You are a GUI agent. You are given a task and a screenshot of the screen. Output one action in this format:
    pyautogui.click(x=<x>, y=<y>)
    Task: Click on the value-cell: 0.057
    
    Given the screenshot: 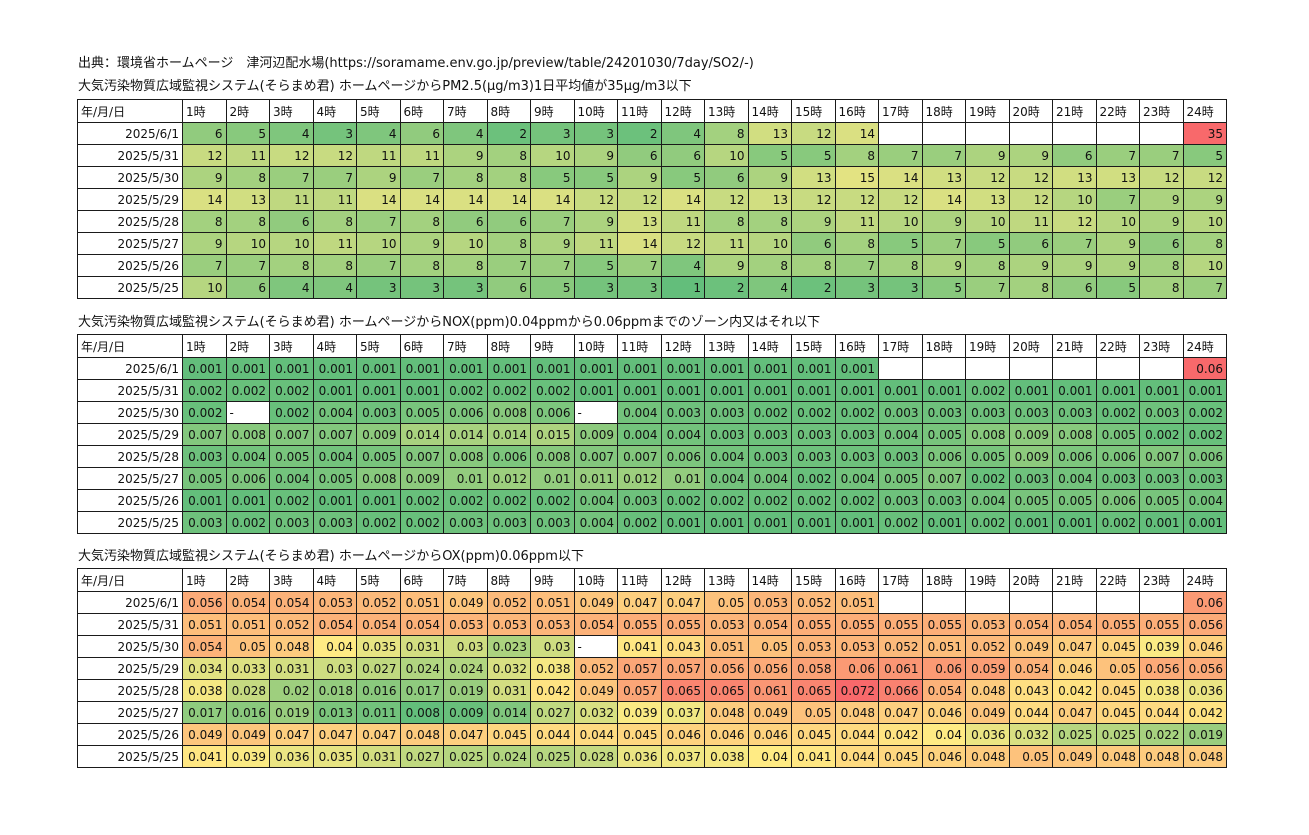 What is the action you would take?
    pyautogui.click(x=639, y=668)
    